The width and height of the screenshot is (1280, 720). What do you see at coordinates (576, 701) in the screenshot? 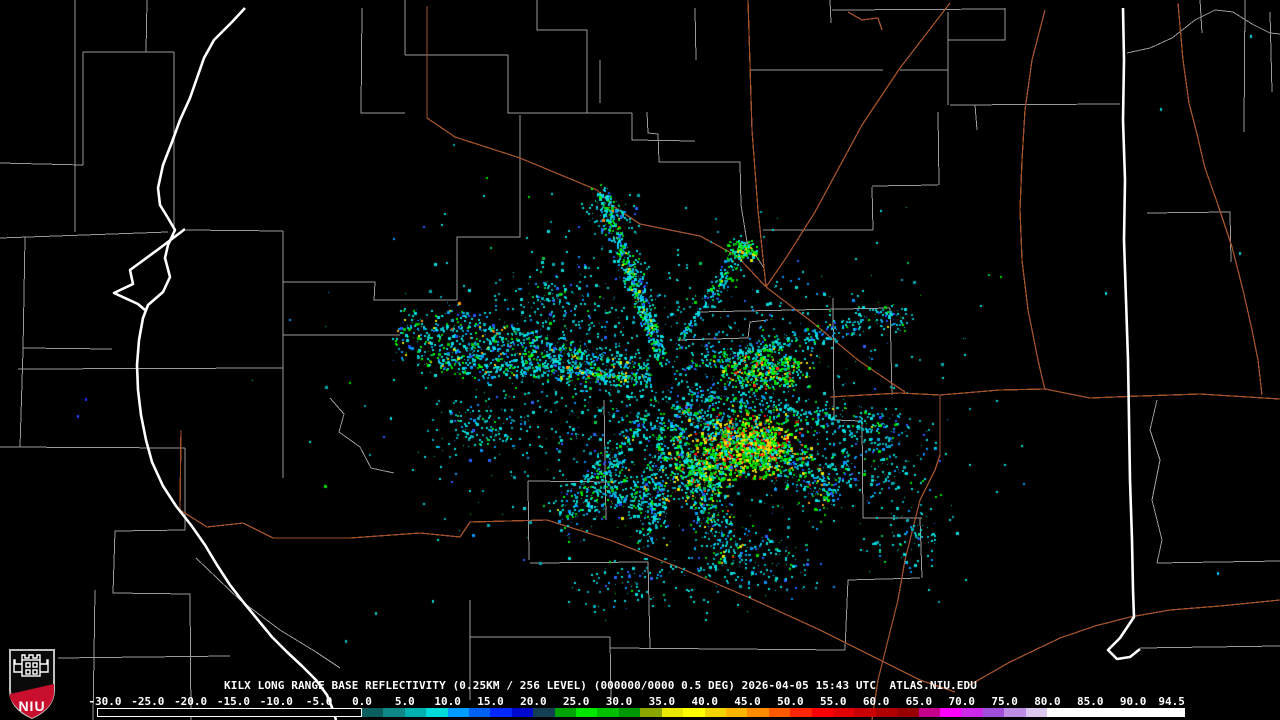
I see `scale-tick-label: 25.0` at bounding box center [576, 701].